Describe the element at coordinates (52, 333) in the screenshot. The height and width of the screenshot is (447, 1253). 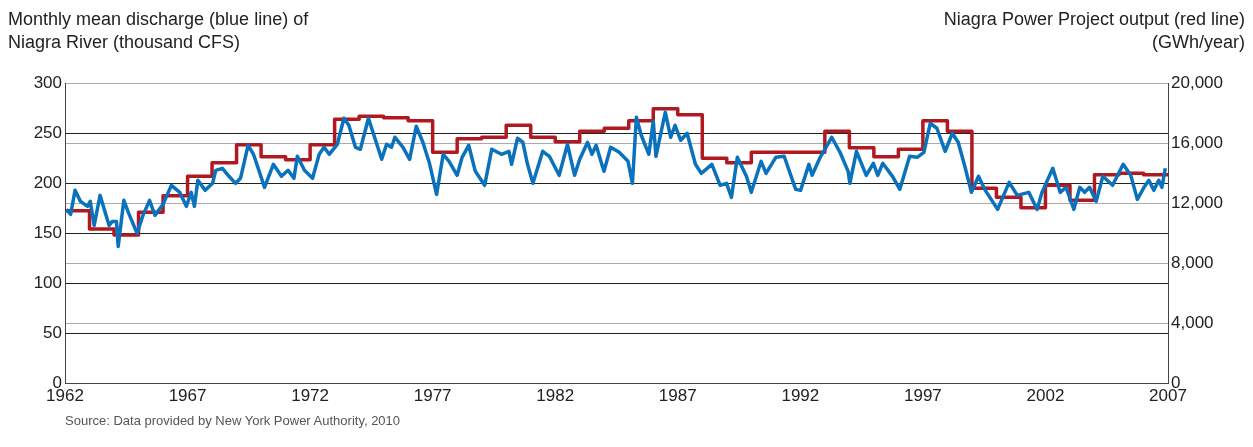
I see `y-tick-label: 50` at that location.